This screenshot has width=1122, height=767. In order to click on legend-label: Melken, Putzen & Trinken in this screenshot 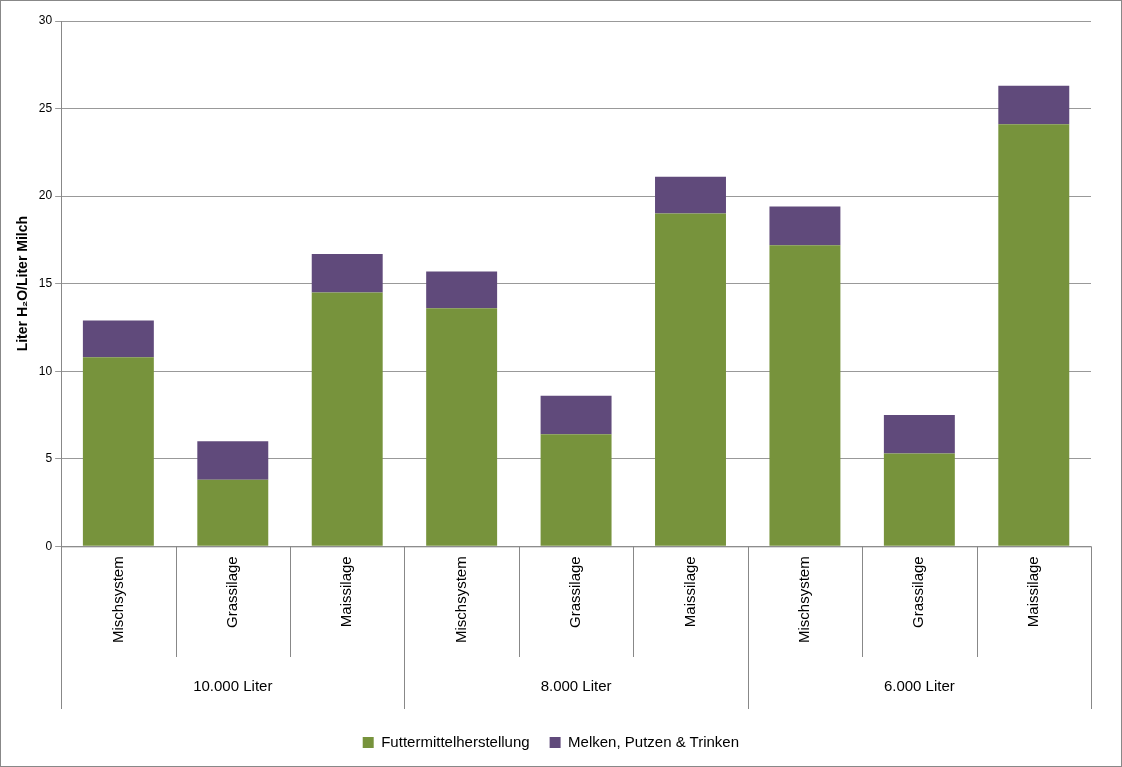, I will do `click(654, 741)`.